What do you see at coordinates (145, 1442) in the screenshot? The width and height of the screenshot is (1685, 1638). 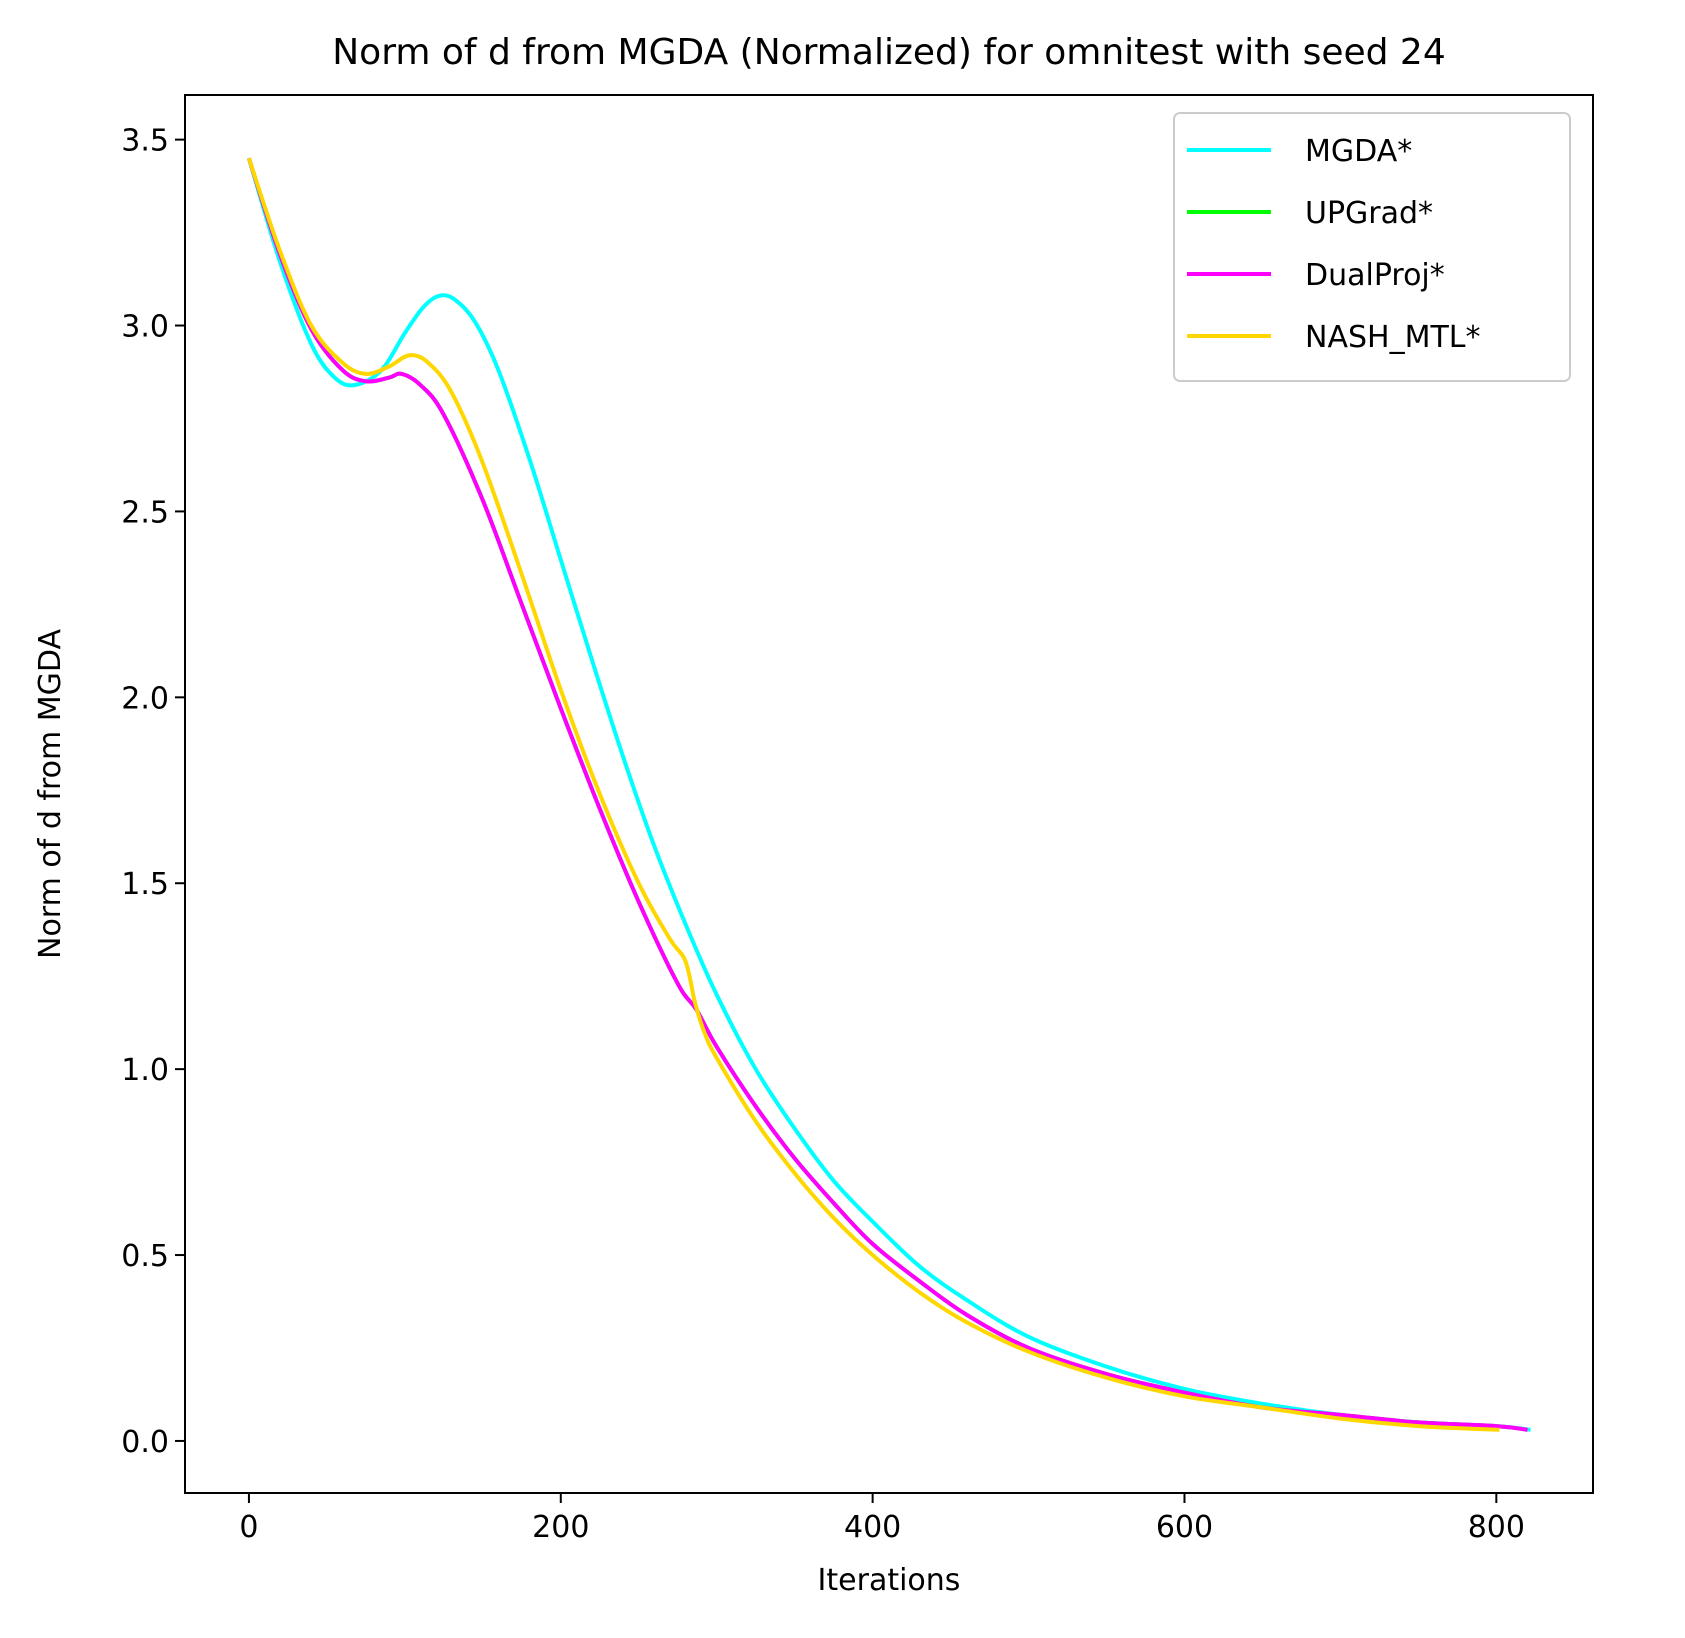 I see `y-tick-label: 0.0` at bounding box center [145, 1442].